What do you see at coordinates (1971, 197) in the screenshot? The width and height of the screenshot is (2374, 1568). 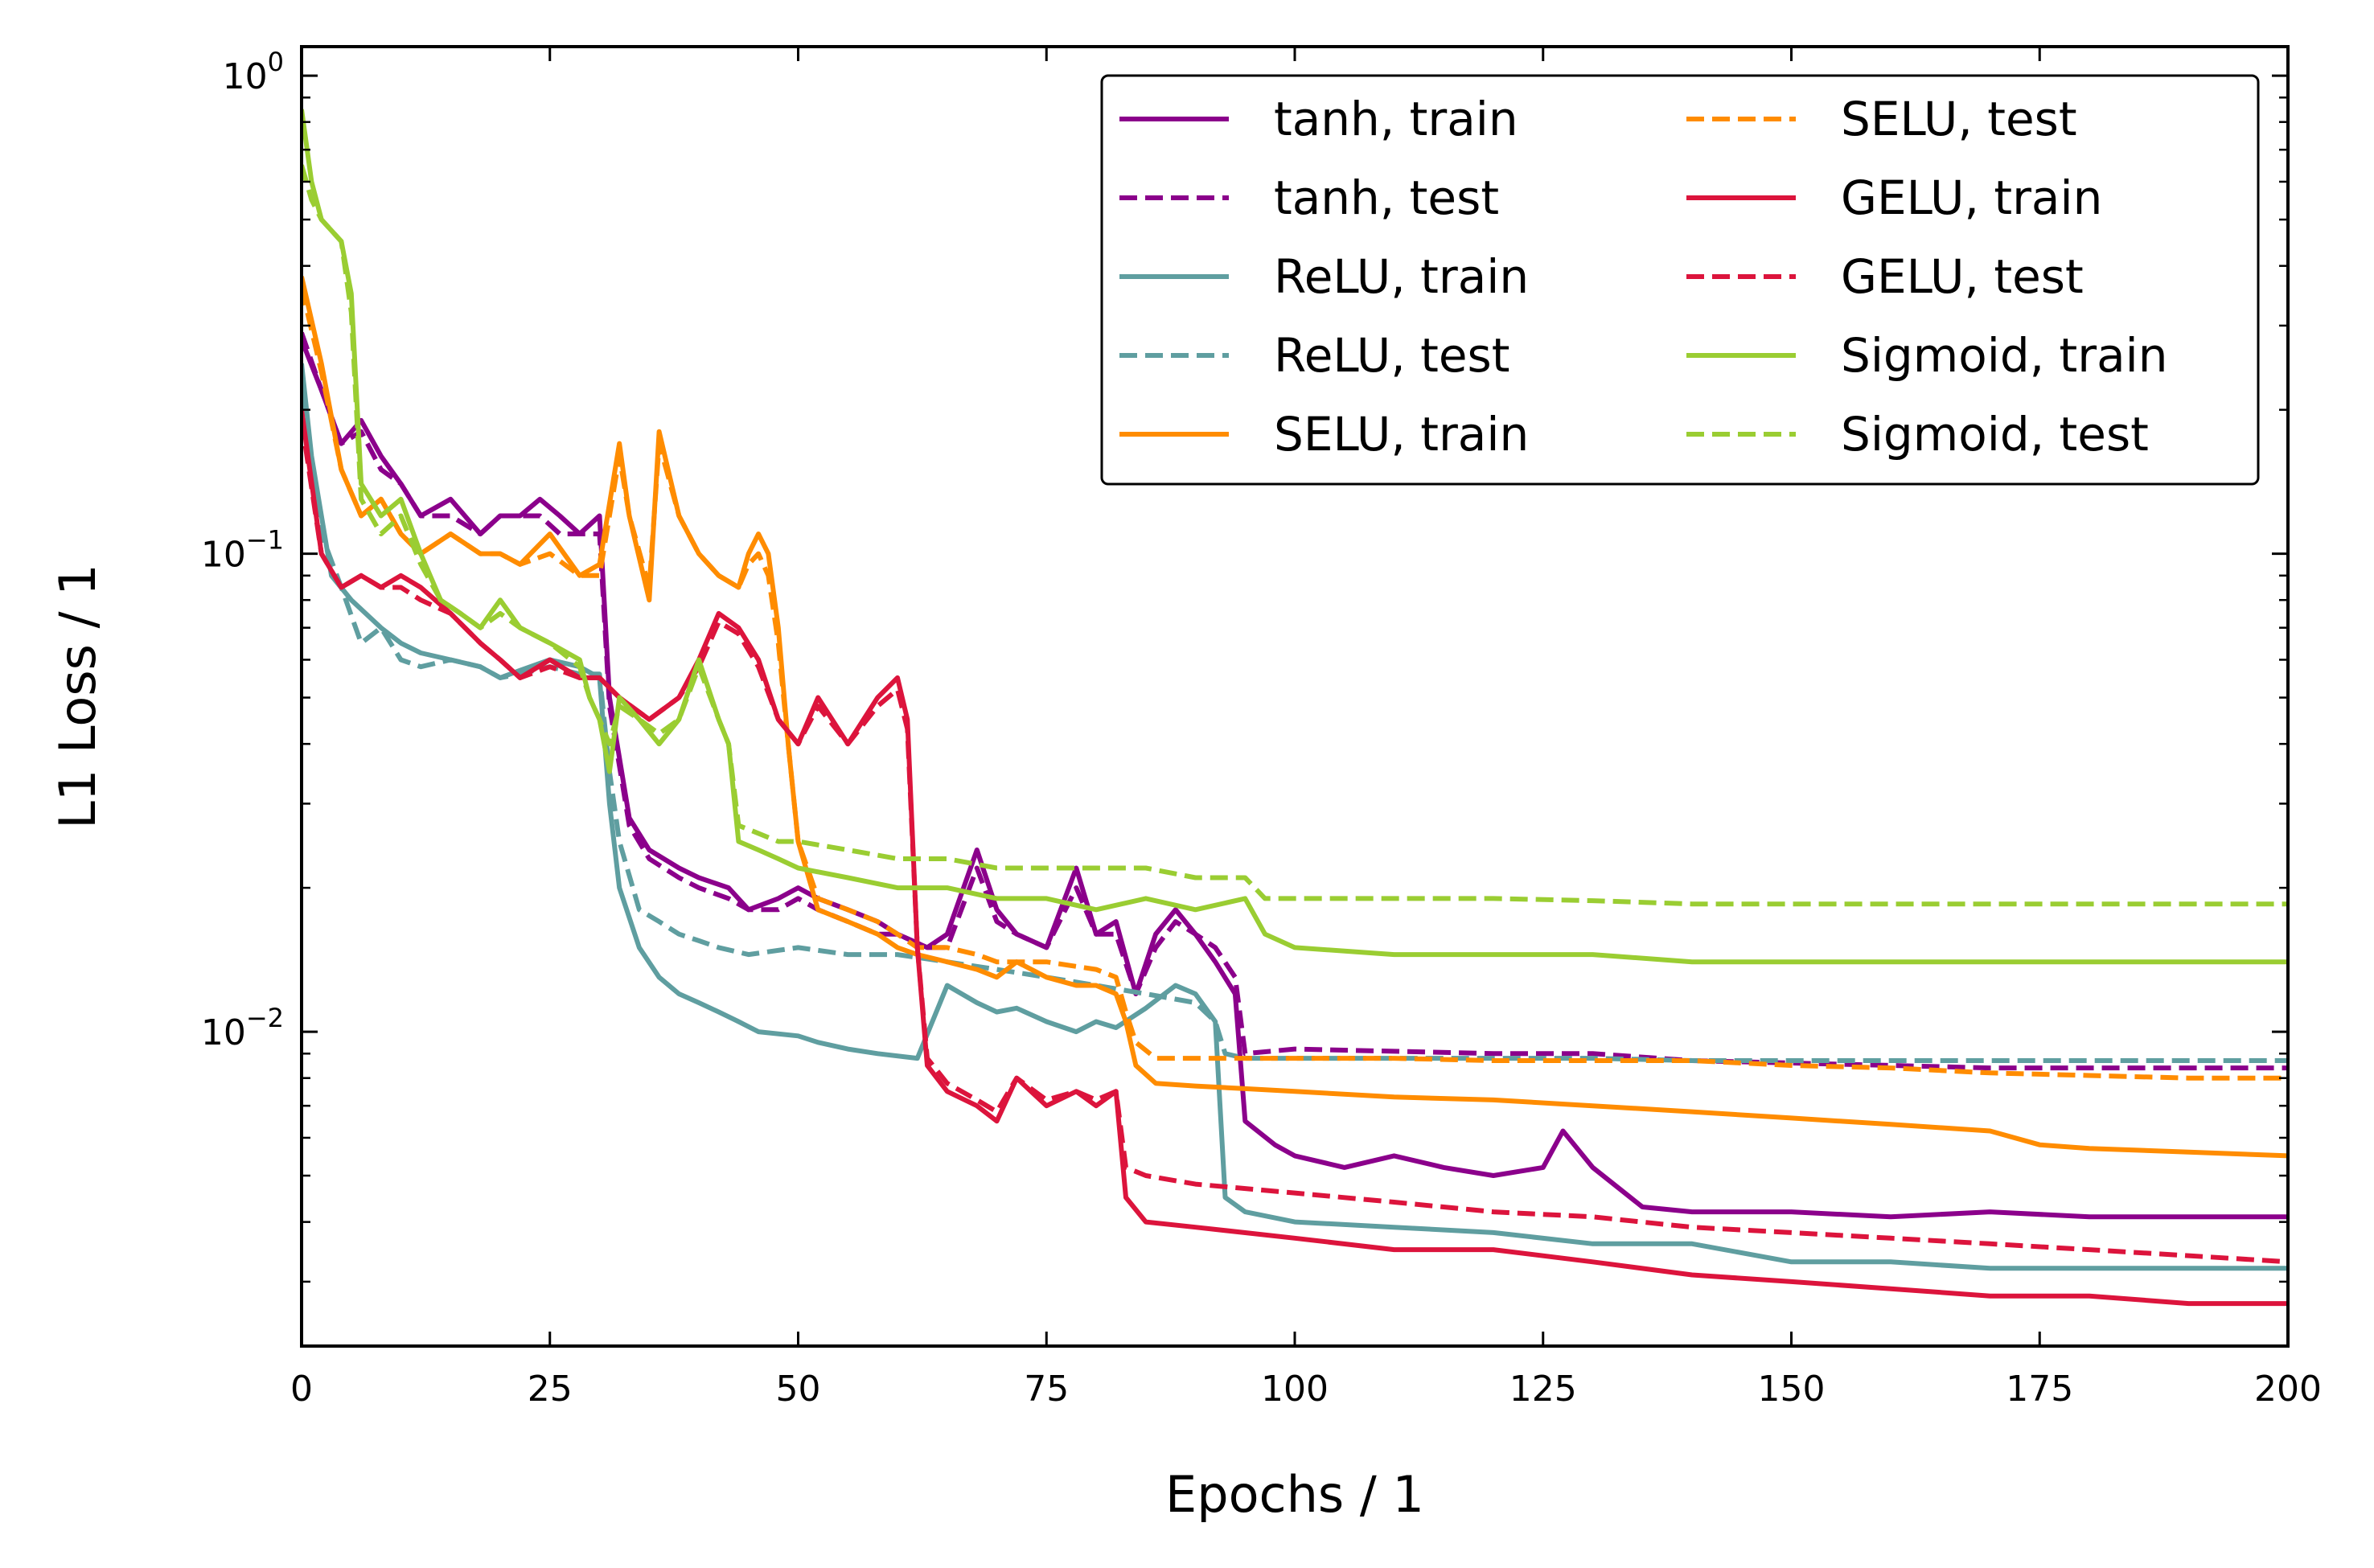 I see `legend-label-gelu-train: GELU, train` at bounding box center [1971, 197].